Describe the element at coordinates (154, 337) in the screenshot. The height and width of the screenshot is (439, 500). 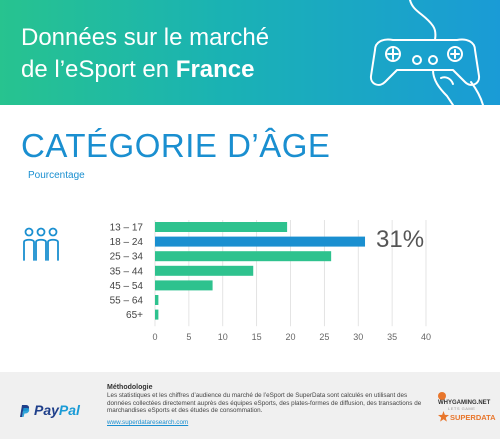
I see `x-tick-label: 0` at that location.